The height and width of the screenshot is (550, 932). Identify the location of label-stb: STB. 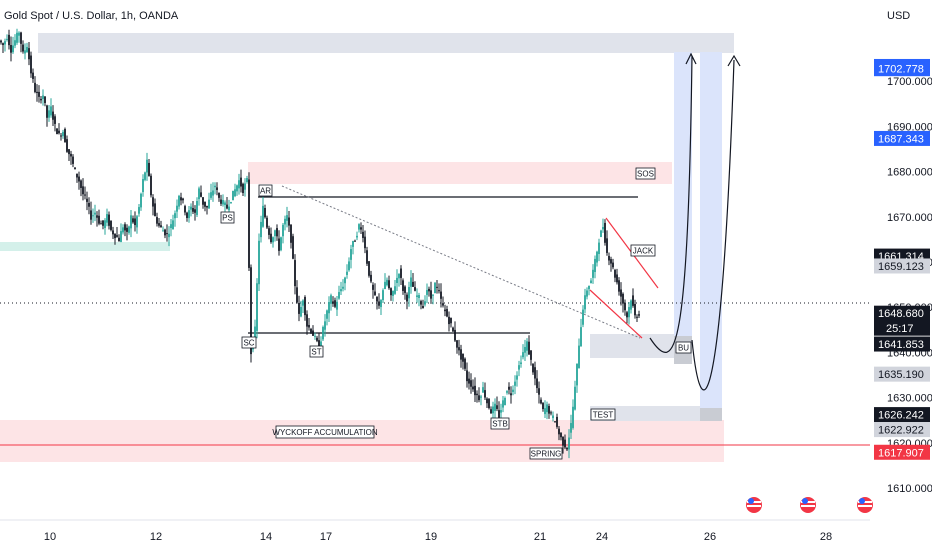
(500, 423).